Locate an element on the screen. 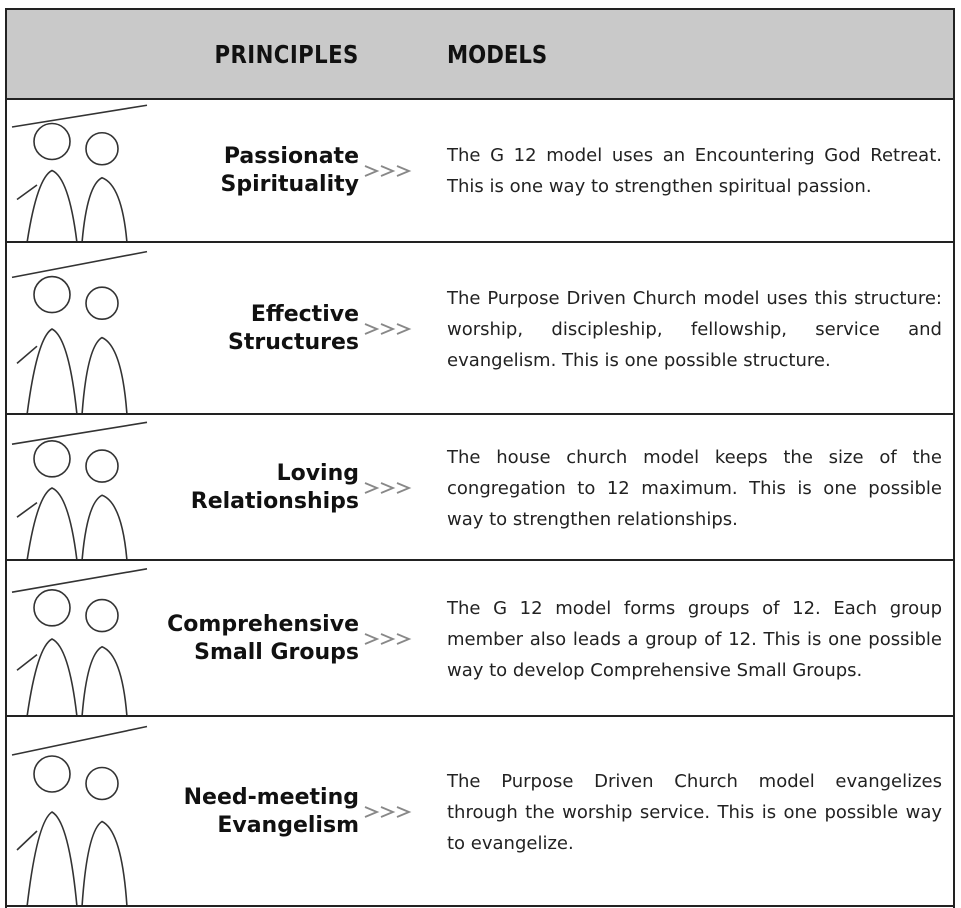  principle-line: Effective is located at coordinates (304, 314).